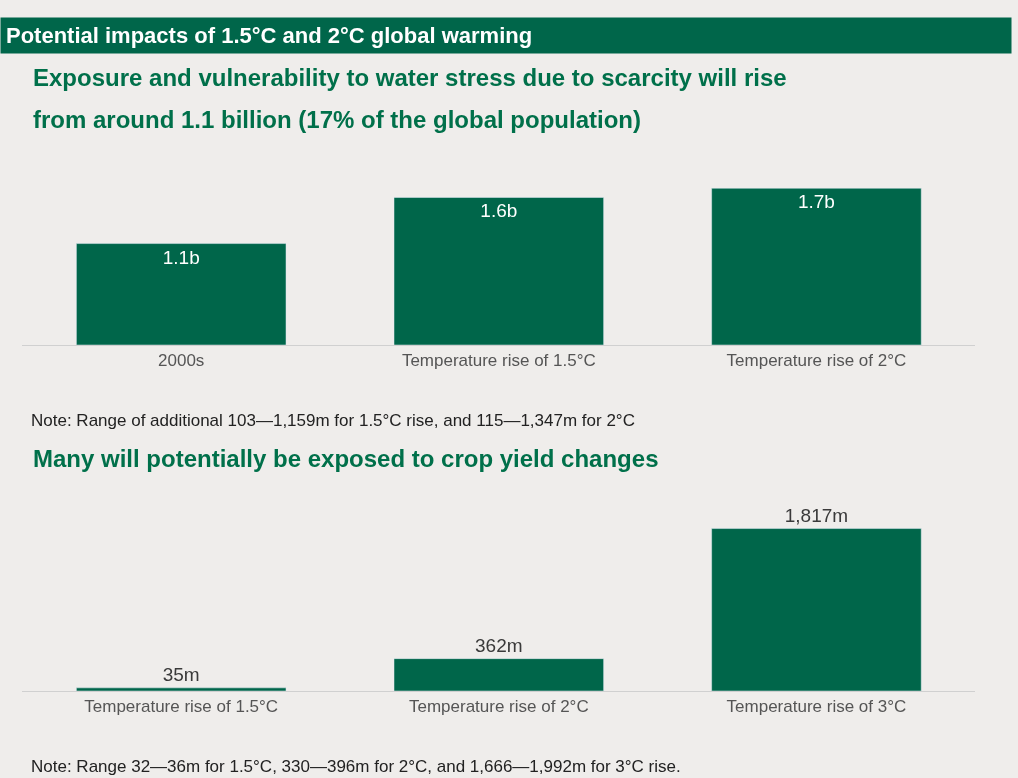  Describe the element at coordinates (356, 766) in the screenshot. I see `text: Note: Range 32—36m for 1.5°C, 330—396m for 2°C, and 1,666—1,992m for 3°C rise.` at that location.